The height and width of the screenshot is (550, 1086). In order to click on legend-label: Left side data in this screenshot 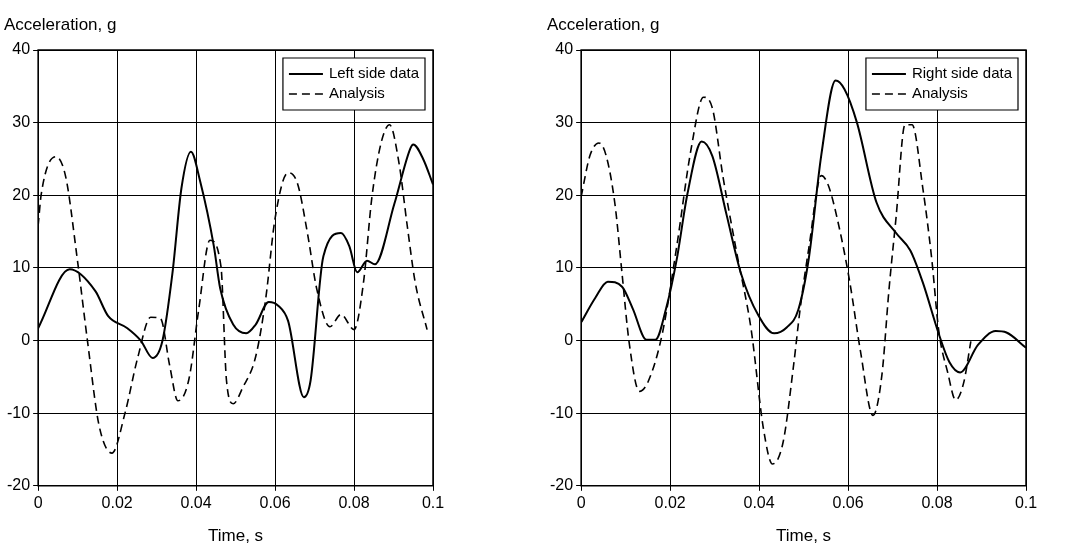, I will do `click(374, 73)`.